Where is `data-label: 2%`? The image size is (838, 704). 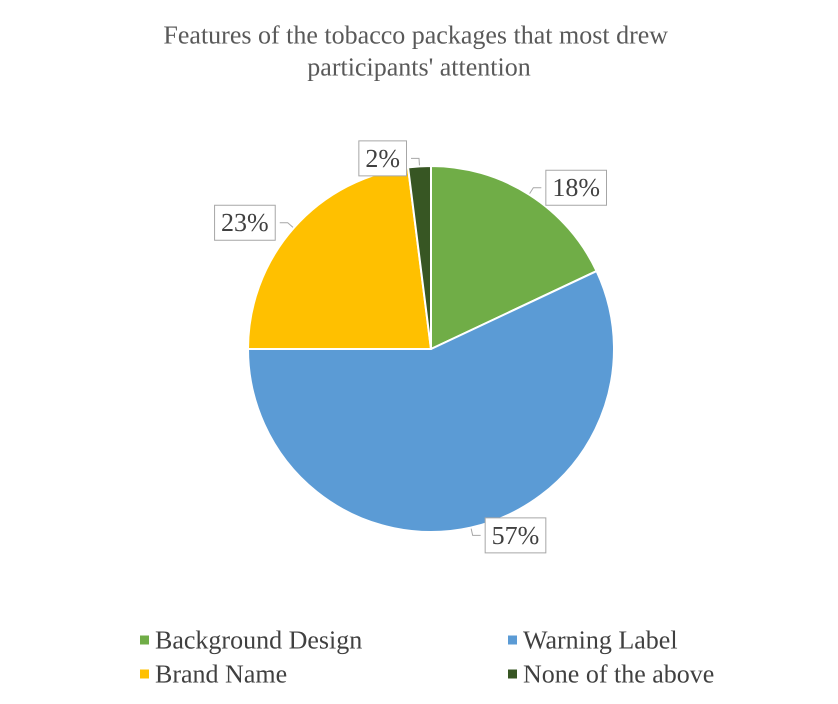 data-label: 2% is located at coordinates (382, 158).